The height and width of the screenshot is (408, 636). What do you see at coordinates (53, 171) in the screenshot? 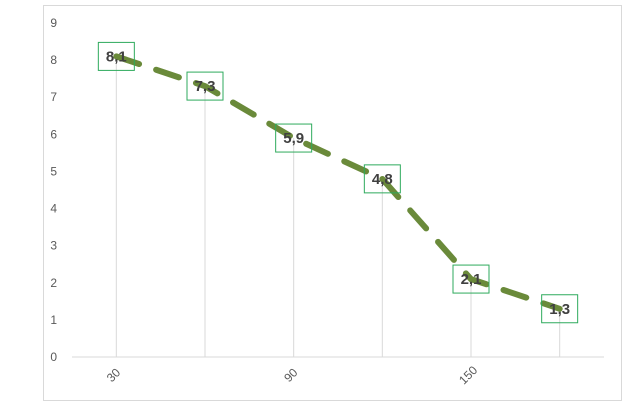
I see `y-tick-label: 5` at bounding box center [53, 171].